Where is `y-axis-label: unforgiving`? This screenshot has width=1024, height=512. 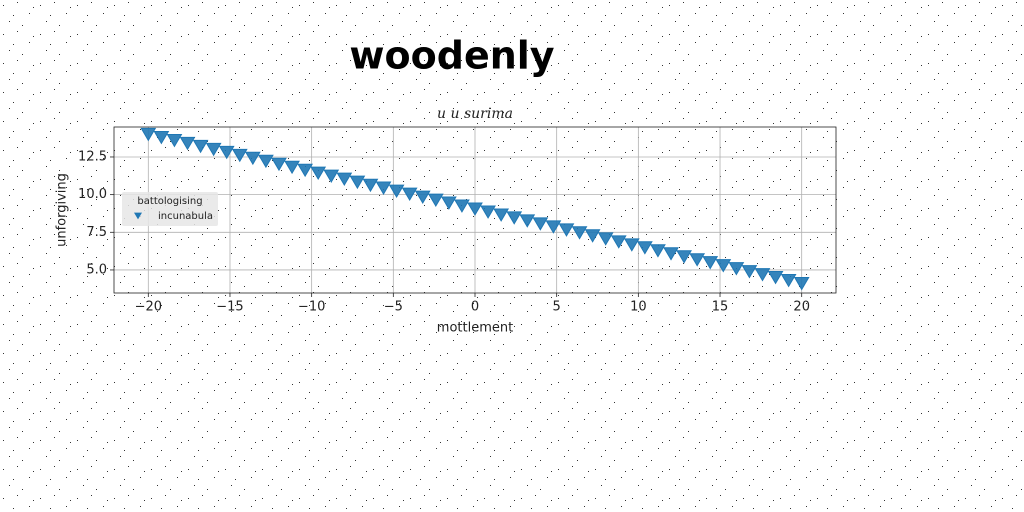
y-axis-label: unforgiving is located at coordinates (62, 210).